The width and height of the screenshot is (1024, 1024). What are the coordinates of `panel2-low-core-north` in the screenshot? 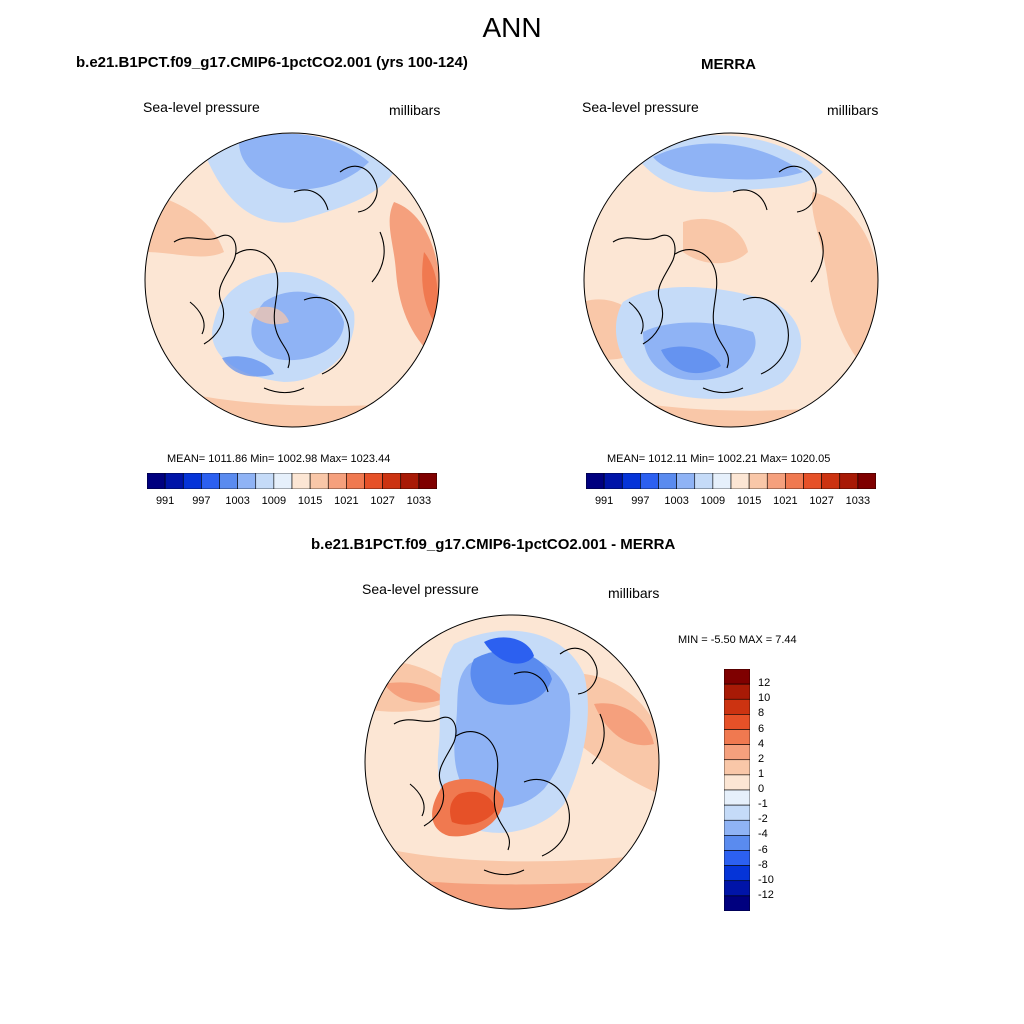 It's located at (728, 161).